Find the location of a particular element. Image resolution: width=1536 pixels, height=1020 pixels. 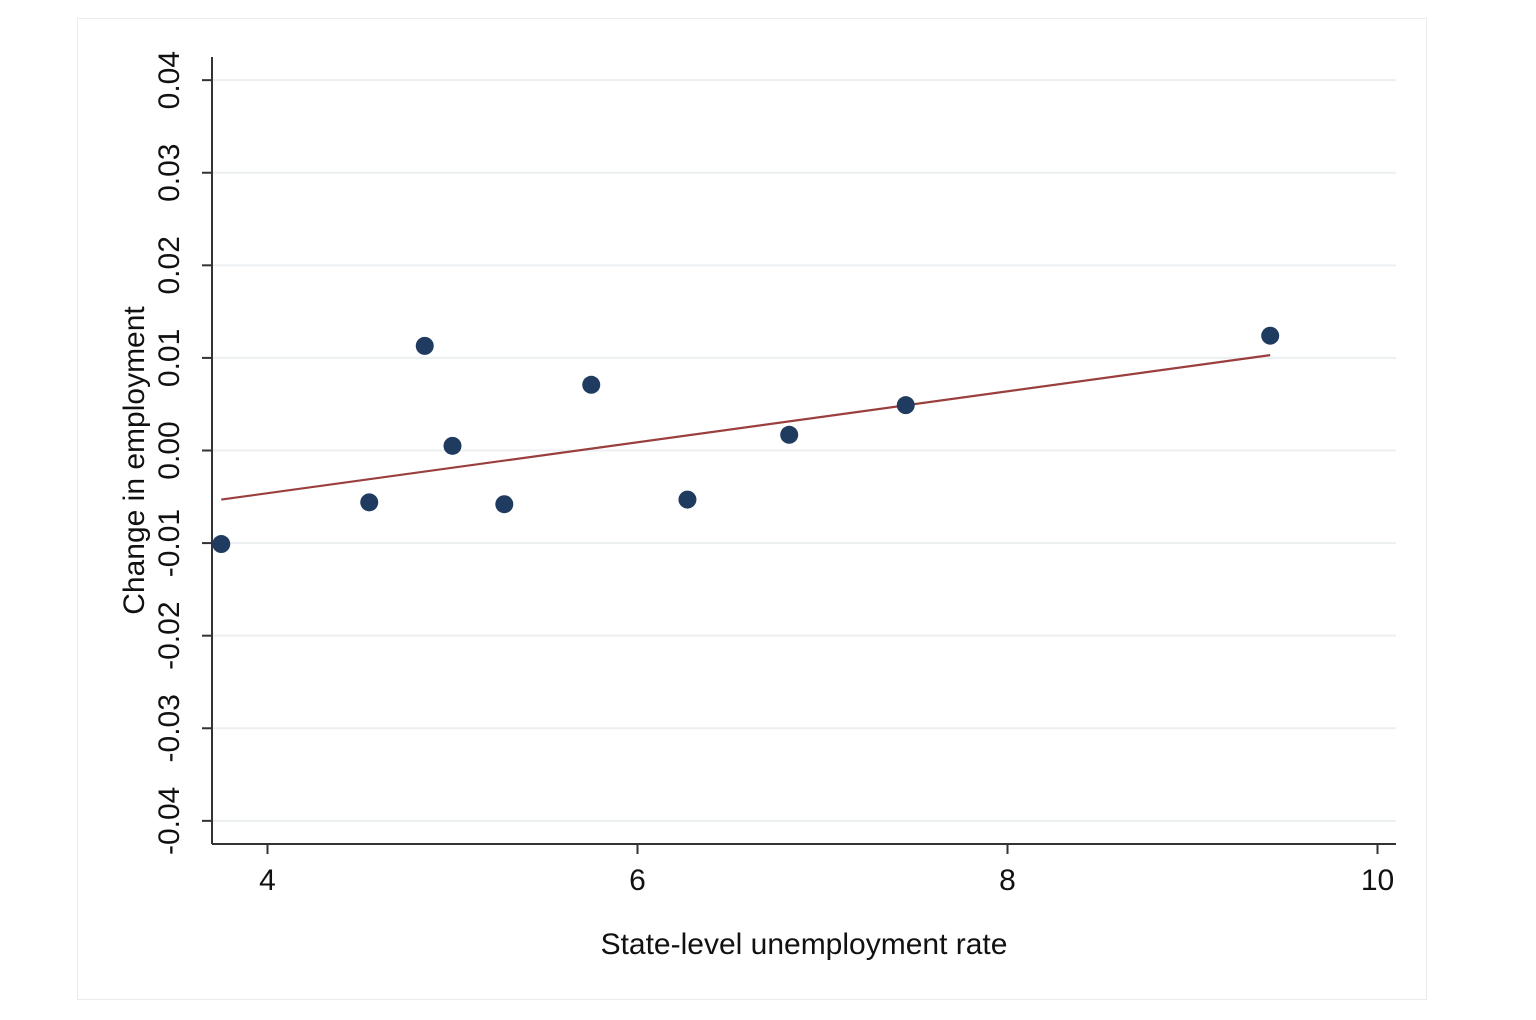

x-tick-label: 6 is located at coordinates (637, 880).